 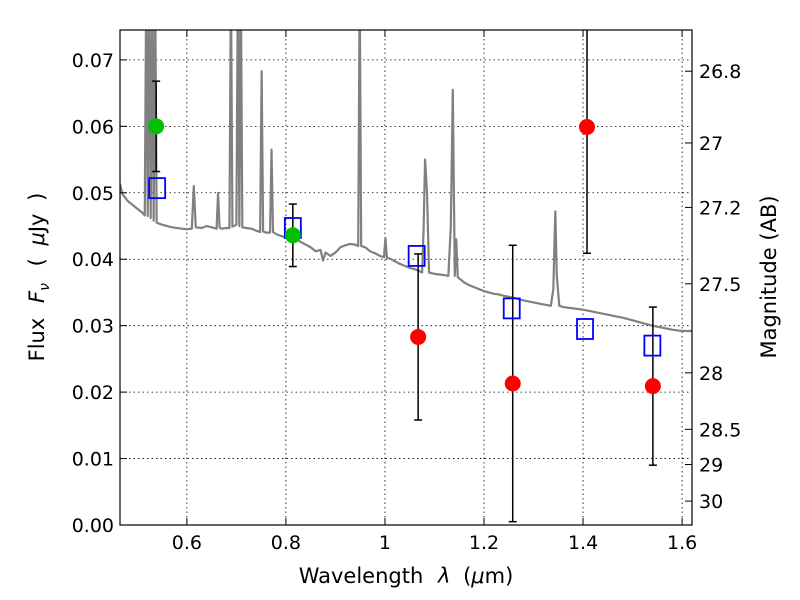 What do you see at coordinates (711, 502) in the screenshot?
I see `y2-tick-label: 30` at bounding box center [711, 502].